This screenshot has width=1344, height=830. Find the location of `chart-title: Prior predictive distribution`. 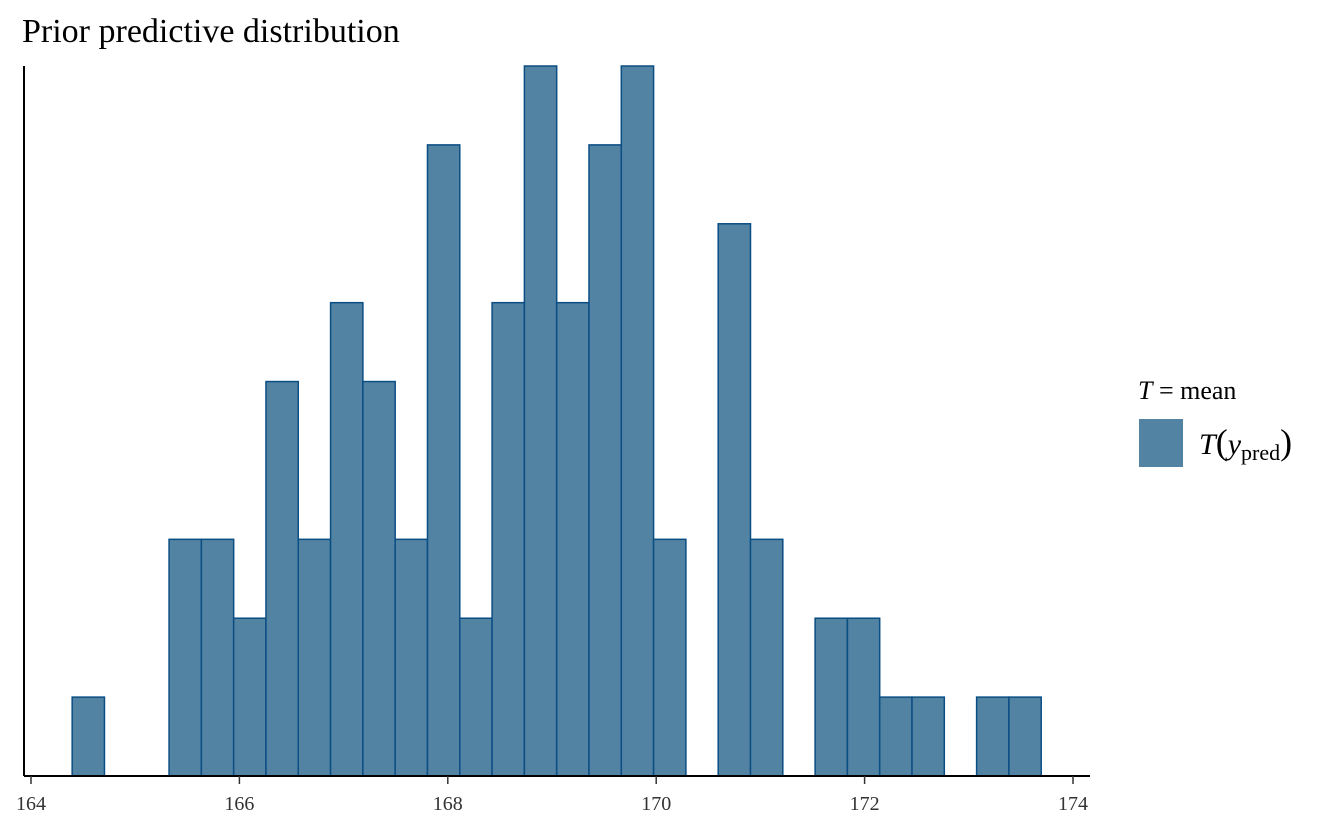

chart-title: Prior predictive distribution is located at coordinates (211, 31).